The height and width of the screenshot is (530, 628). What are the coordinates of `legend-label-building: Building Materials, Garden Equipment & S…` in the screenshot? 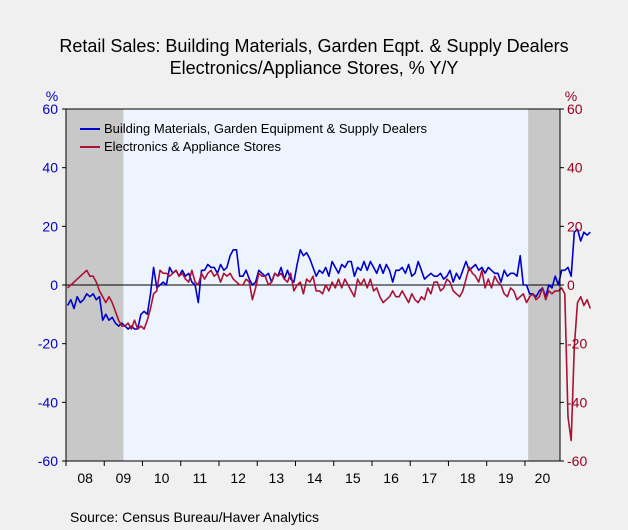 It's located at (266, 128).